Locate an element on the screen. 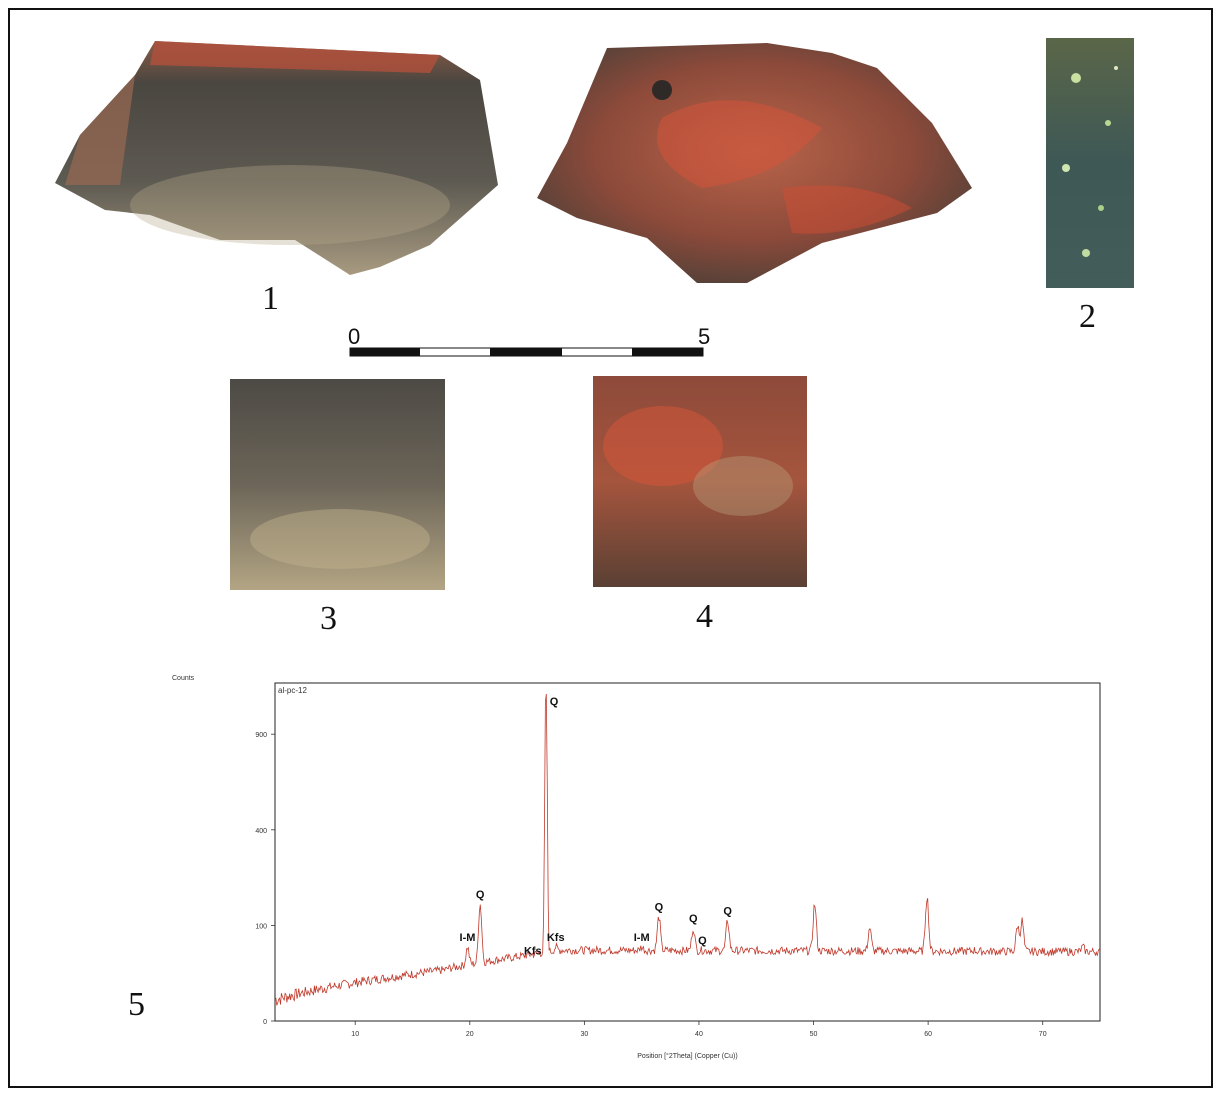 This screenshot has height=1096, width=1223. label-4: 4 is located at coordinates (704, 616).